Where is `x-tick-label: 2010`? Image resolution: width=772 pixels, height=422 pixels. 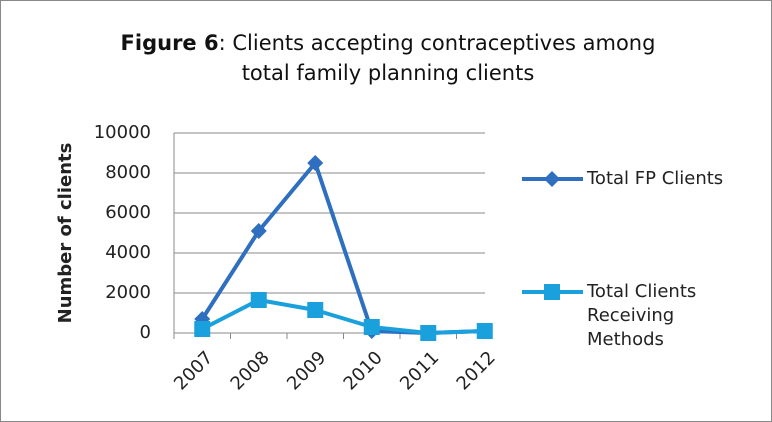 x-tick-label: 2010 is located at coordinates (363, 370).